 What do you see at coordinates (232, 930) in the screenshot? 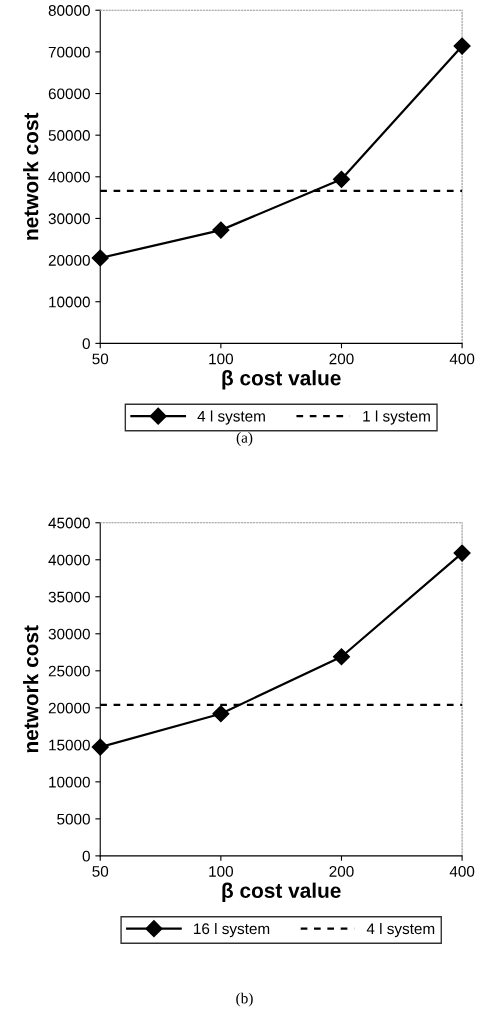
I see `legend-label: 16 l system` at bounding box center [232, 930].